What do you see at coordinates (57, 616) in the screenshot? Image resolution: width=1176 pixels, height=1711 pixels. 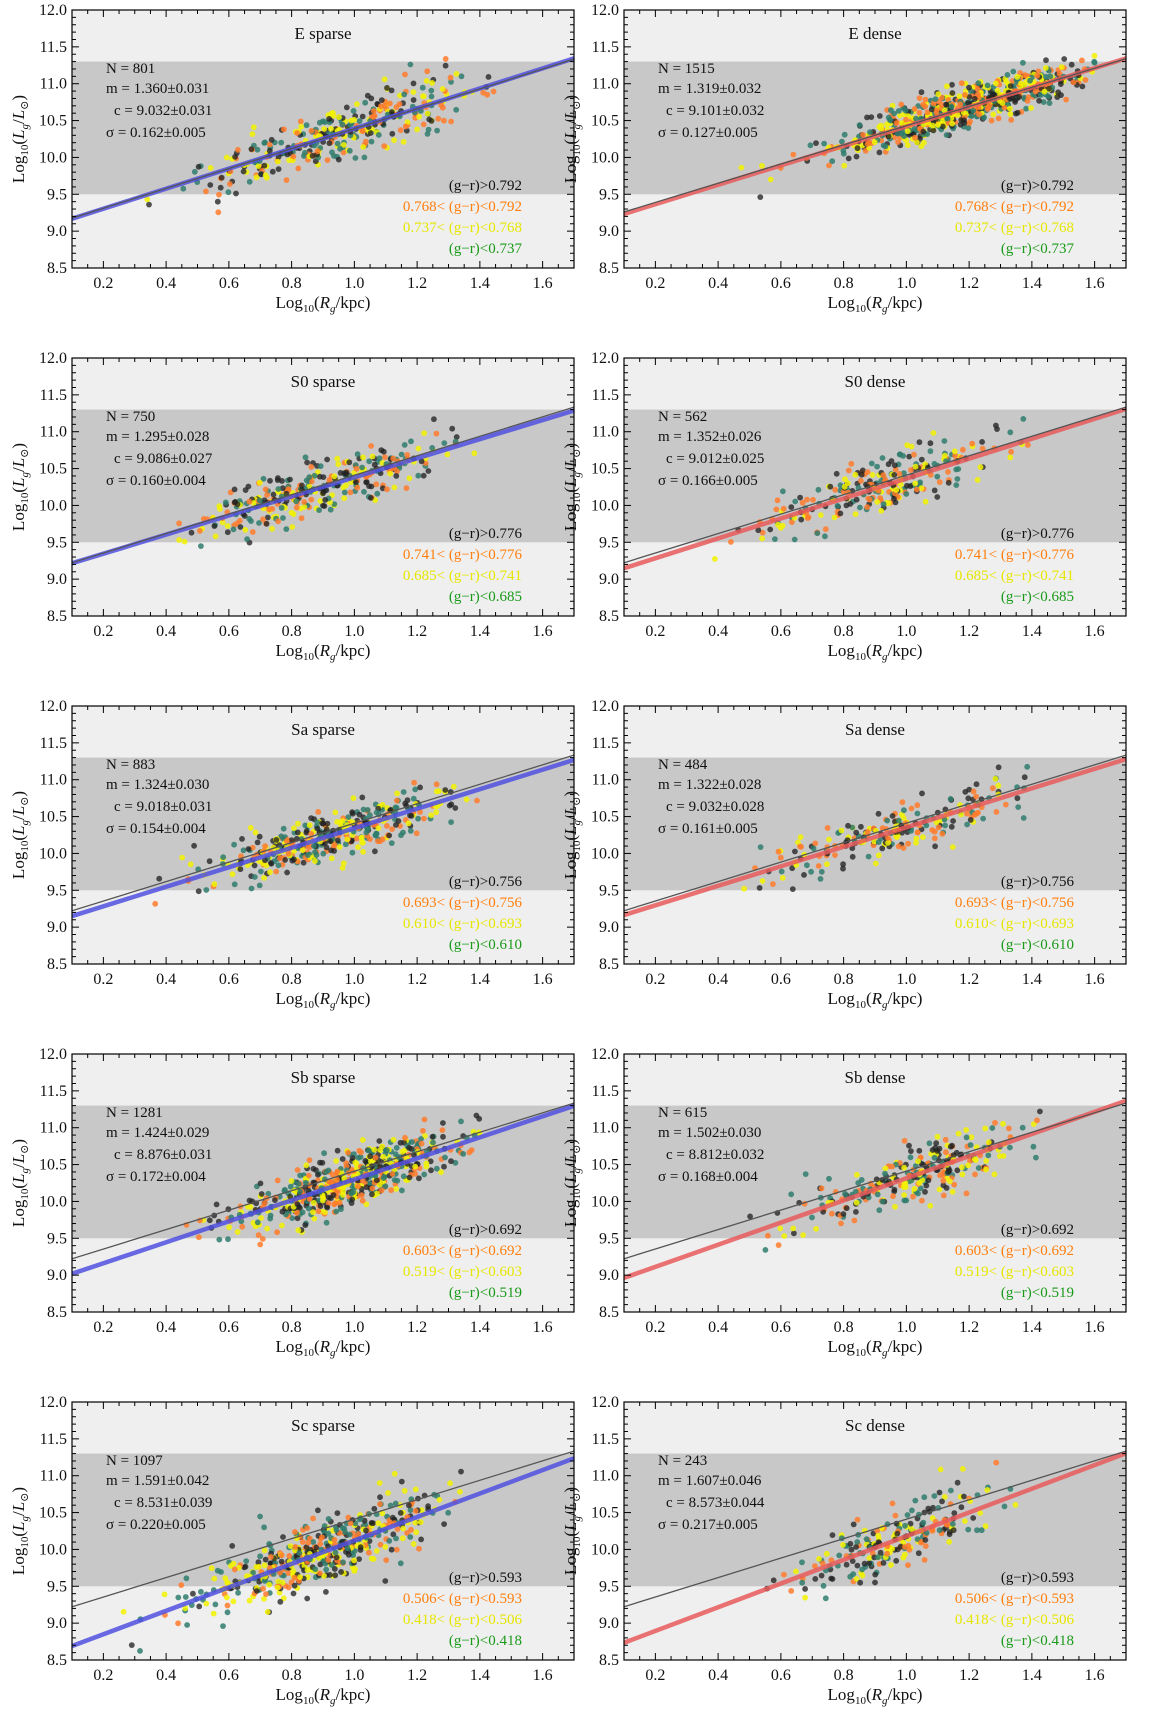 I see `y-tick-label: 8.5` at bounding box center [57, 616].